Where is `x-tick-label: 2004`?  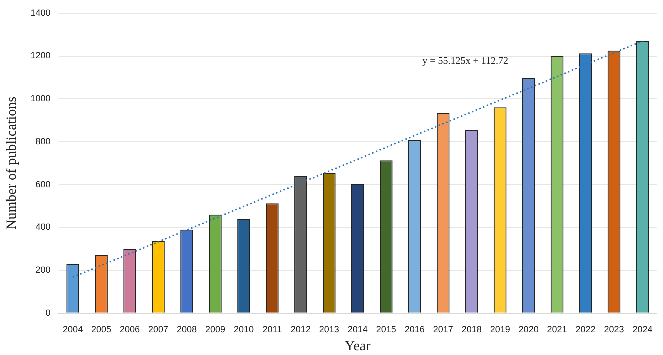
x-tick-label: 2004 is located at coordinates (73, 329).